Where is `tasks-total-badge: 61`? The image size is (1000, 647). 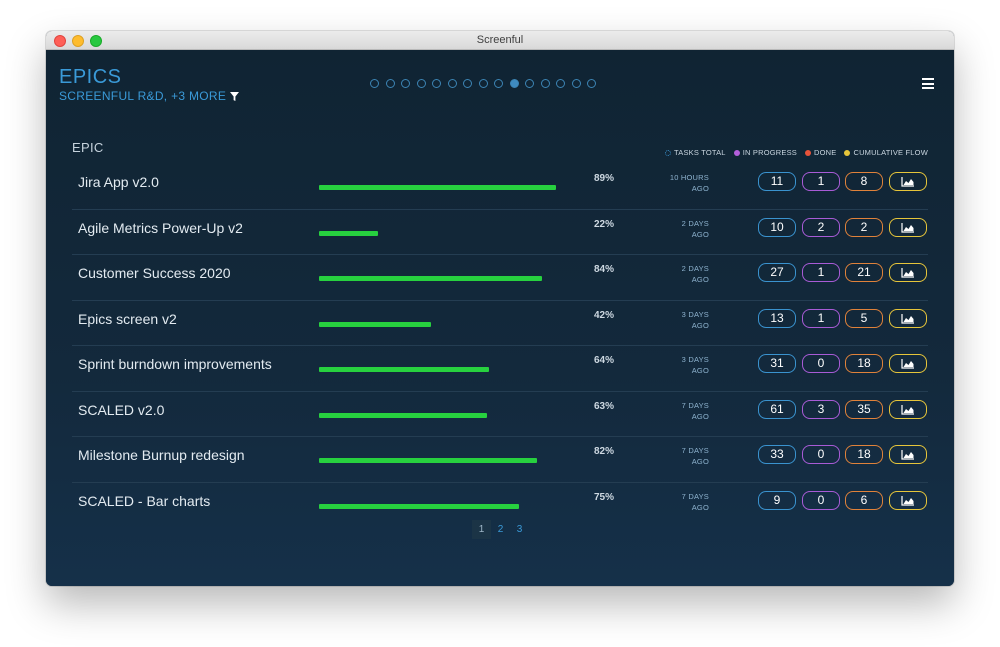
tasks-total-badge: 61 is located at coordinates (777, 409).